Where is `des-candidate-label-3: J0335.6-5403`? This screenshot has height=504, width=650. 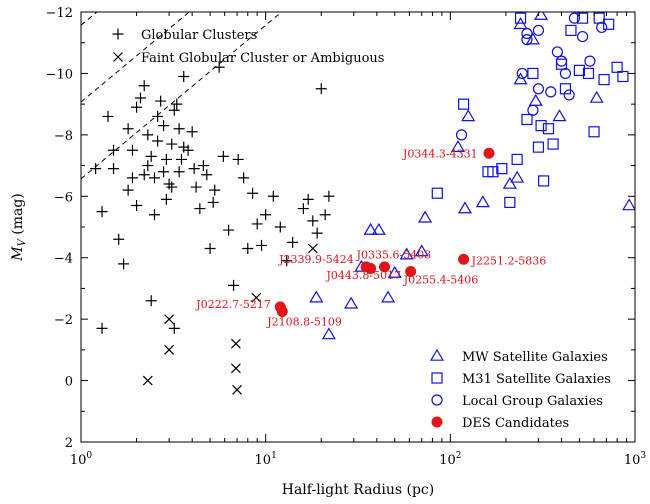 des-candidate-label-3: J0335.6-5403 is located at coordinates (394, 254).